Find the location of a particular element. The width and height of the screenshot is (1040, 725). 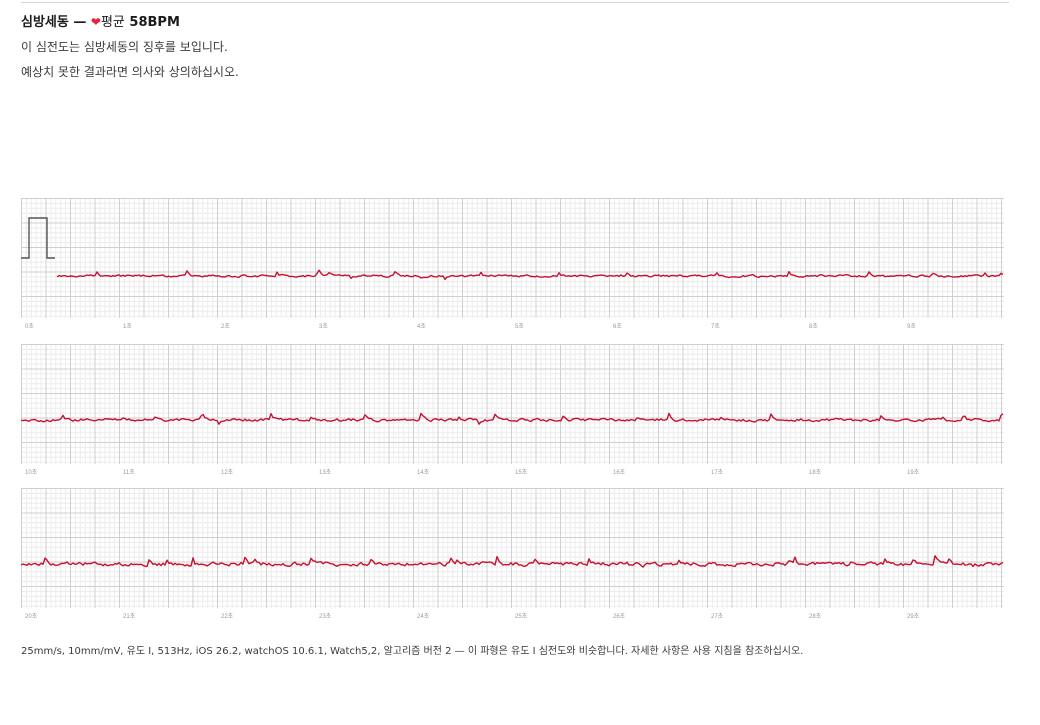

time-tick-label: 29초 is located at coordinates (913, 615).